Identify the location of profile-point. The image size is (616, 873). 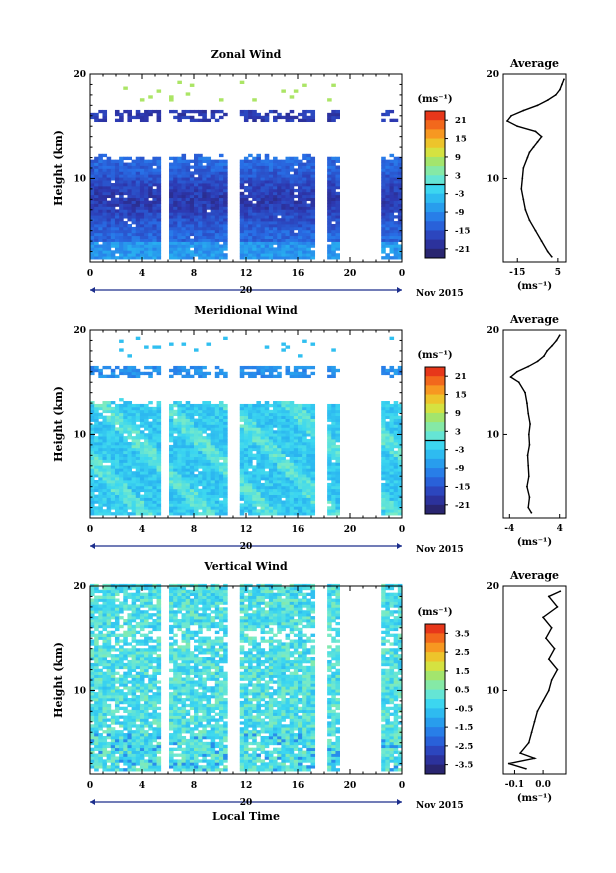
(552, 345).